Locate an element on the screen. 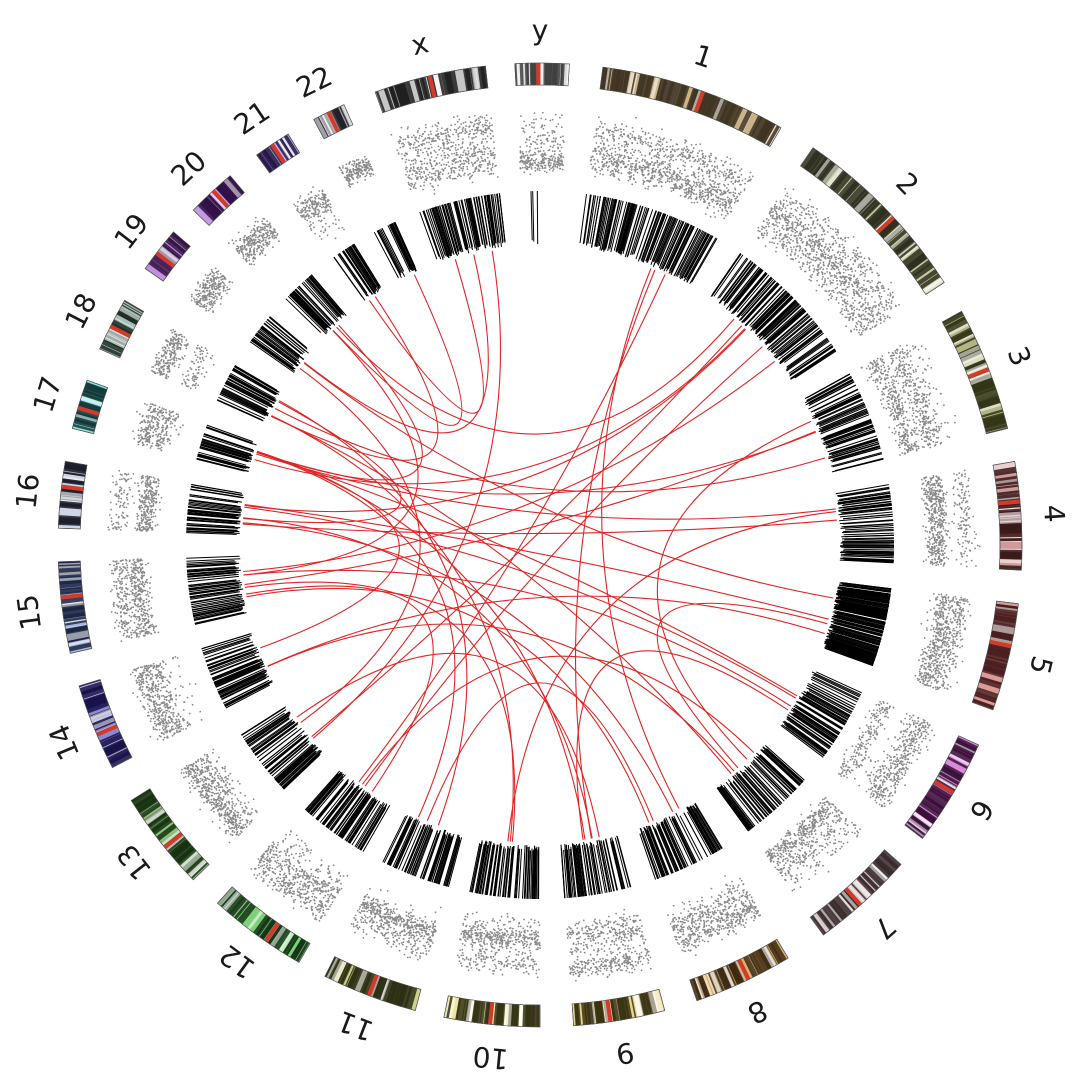 This screenshot has height=1075, width=1080. chromosome-label-14: 14 is located at coordinates (64, 742).